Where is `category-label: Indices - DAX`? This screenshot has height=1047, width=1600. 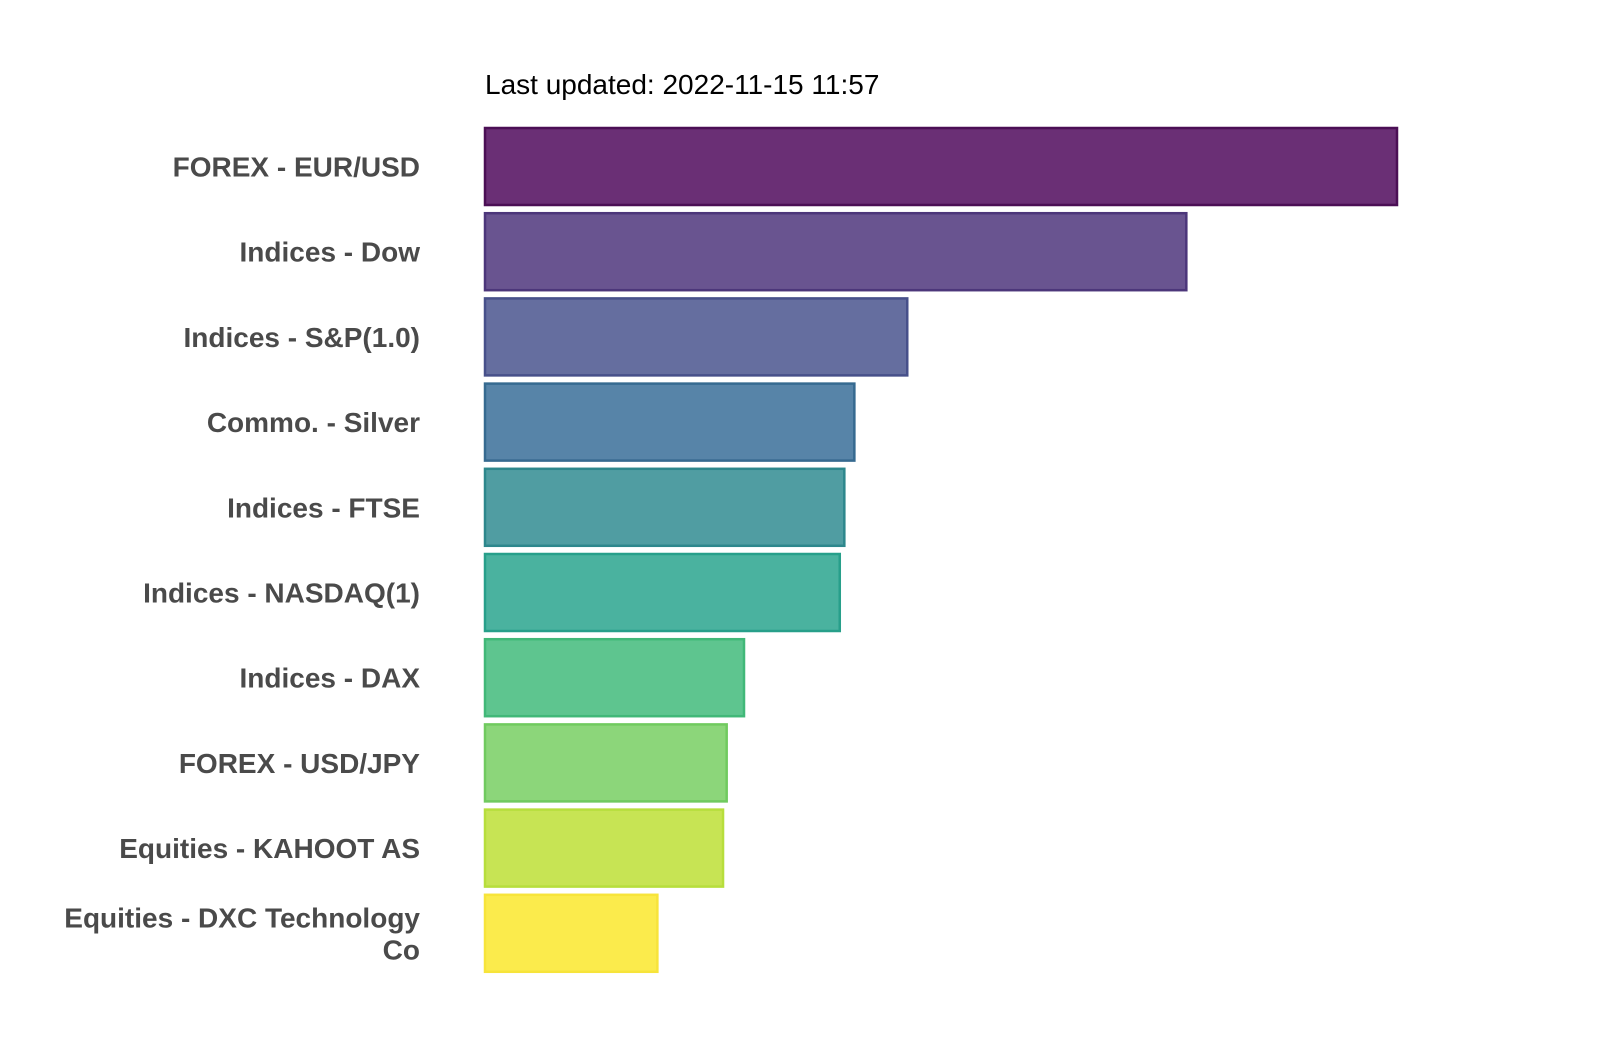
category-label: Indices - DAX is located at coordinates (330, 678).